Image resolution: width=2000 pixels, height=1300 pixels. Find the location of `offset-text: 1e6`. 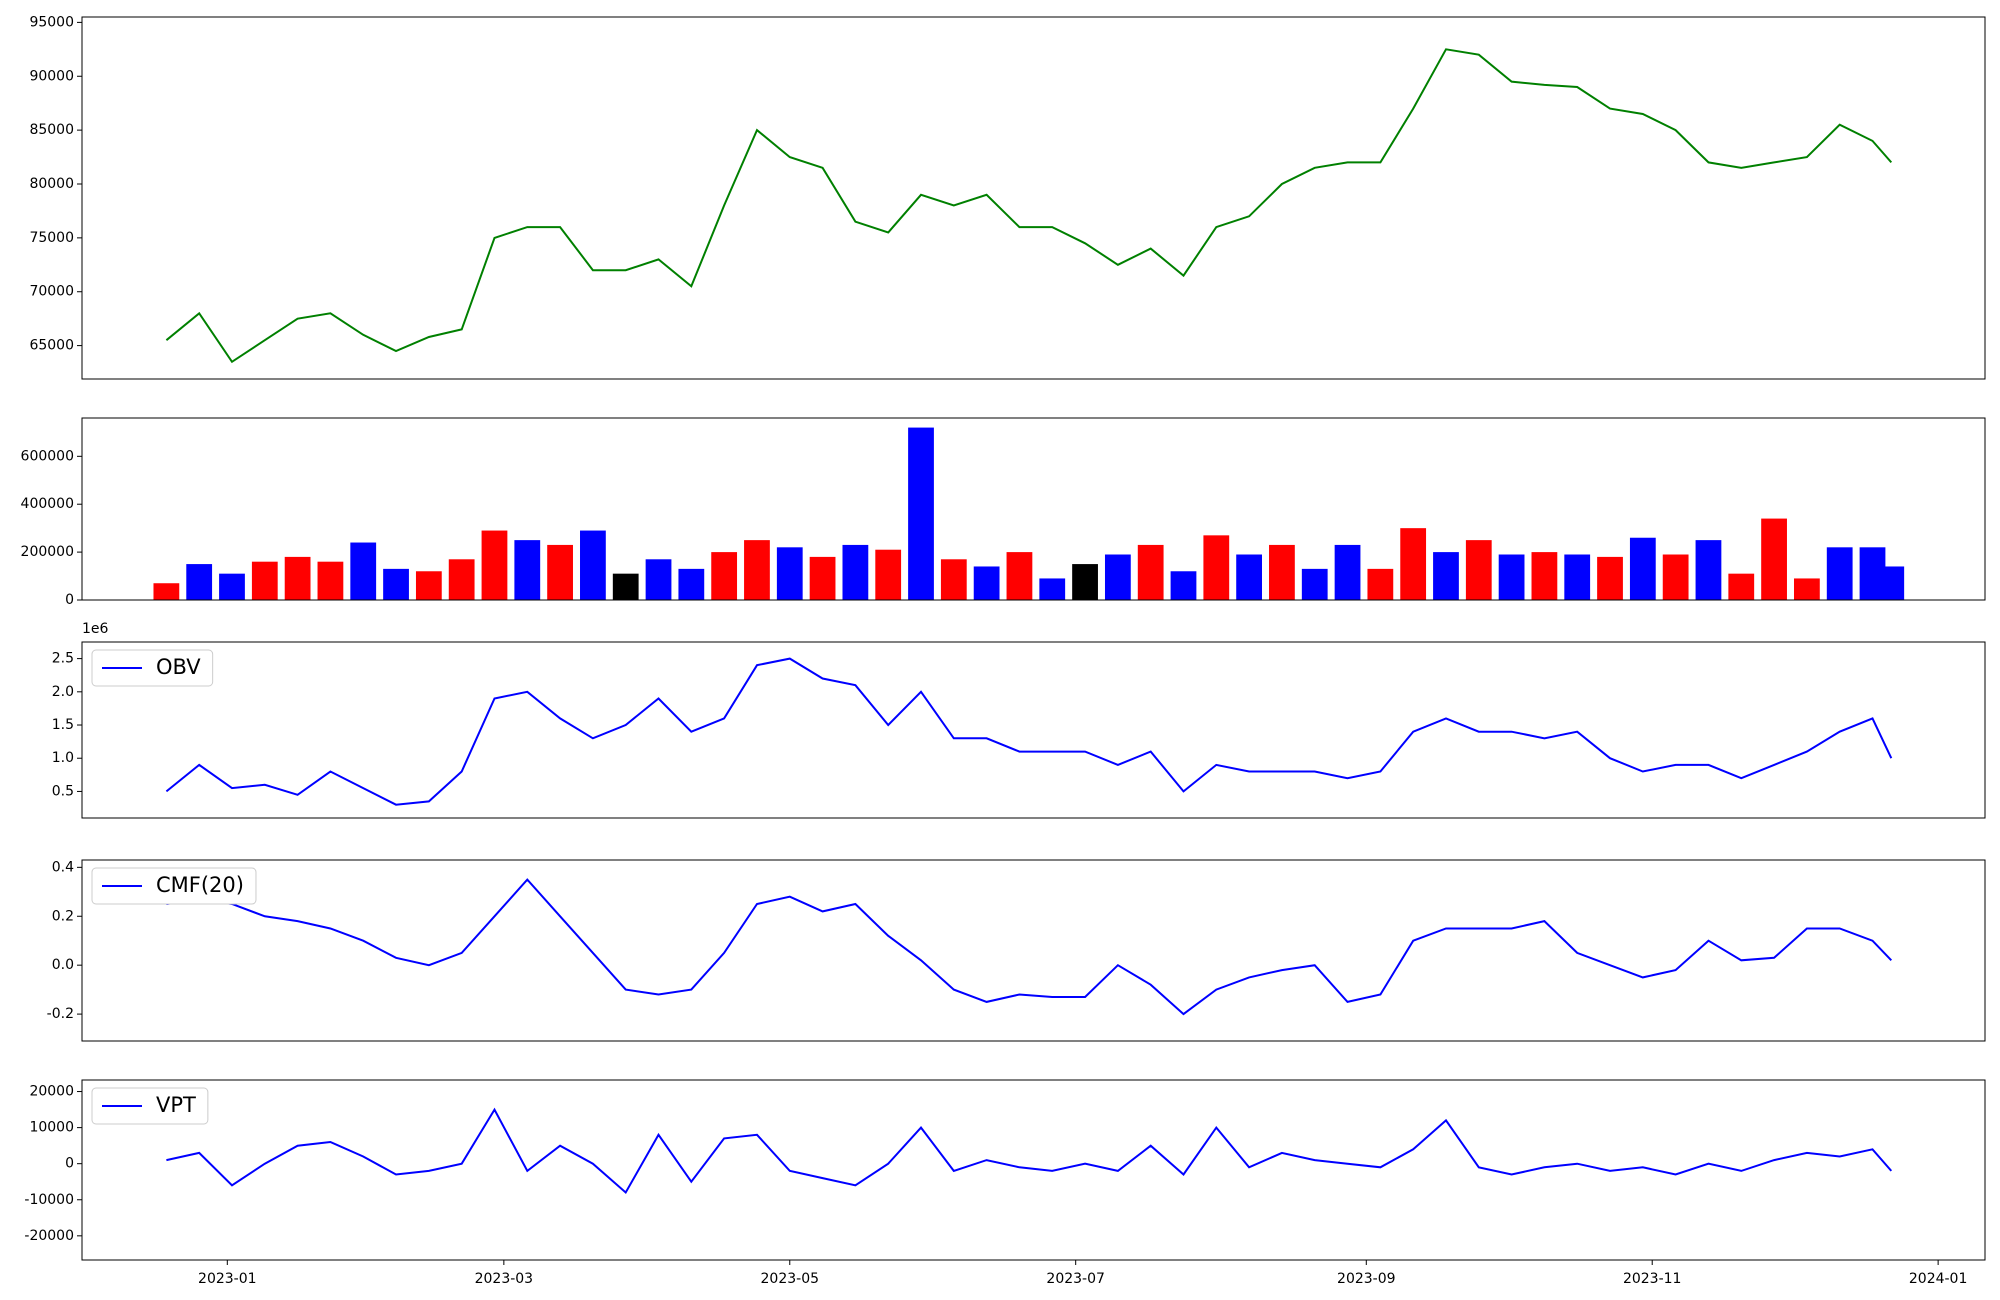

offset-text: 1e6 is located at coordinates (95, 629).